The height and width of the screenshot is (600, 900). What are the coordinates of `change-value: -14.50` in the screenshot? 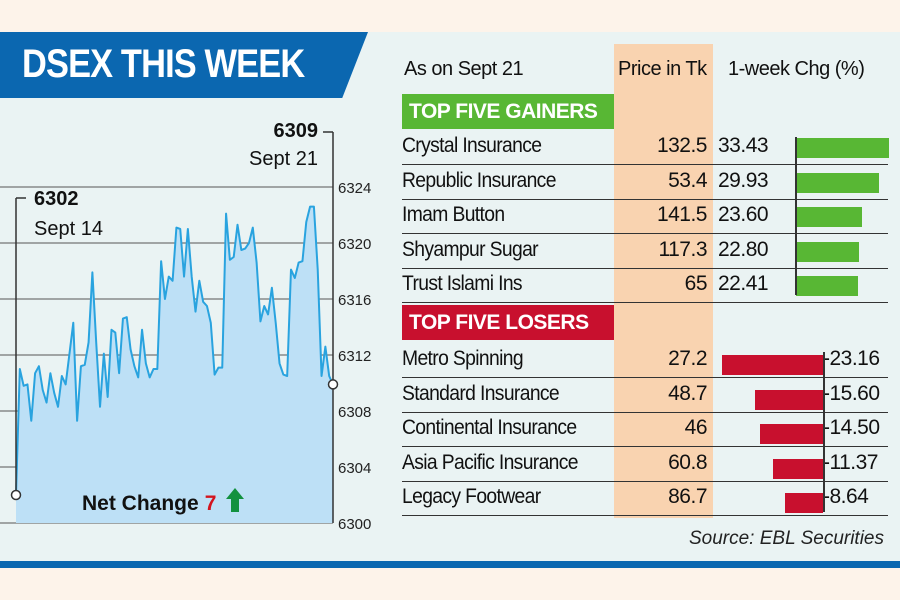 It's located at (851, 427).